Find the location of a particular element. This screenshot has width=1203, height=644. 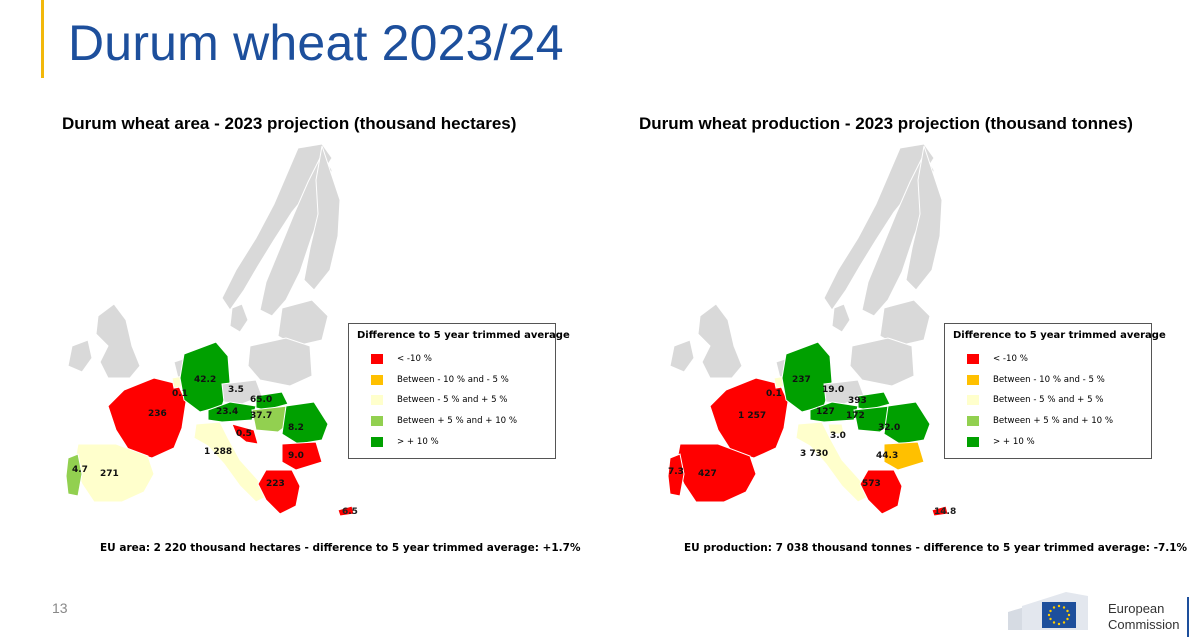

label-czechia: 3.5 is located at coordinates (236, 390).